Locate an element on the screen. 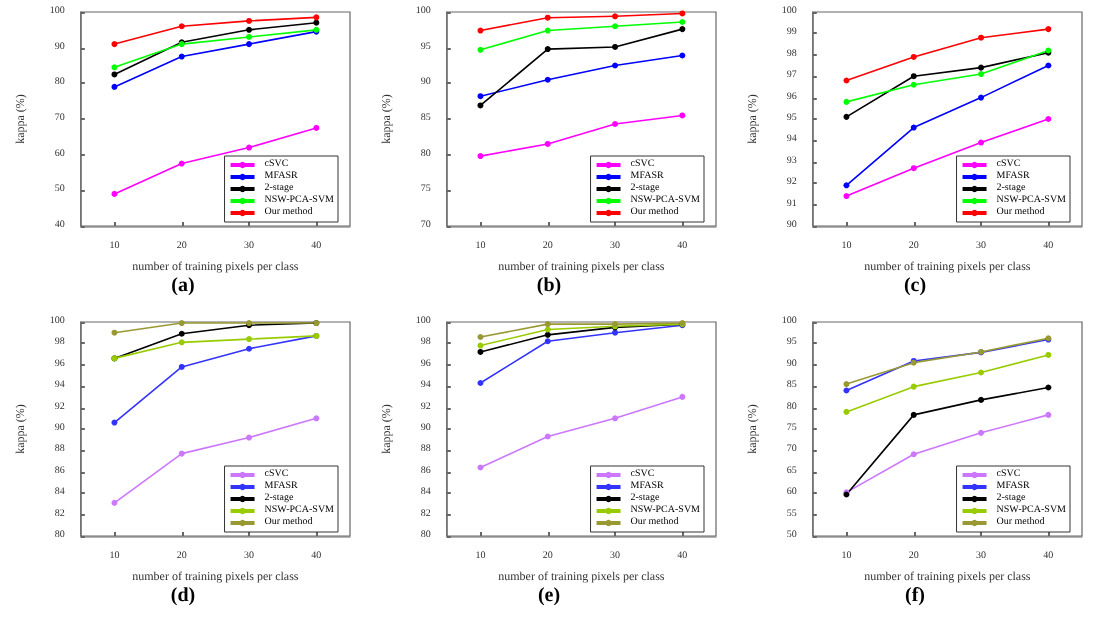  text: (d) is located at coordinates (183, 596).